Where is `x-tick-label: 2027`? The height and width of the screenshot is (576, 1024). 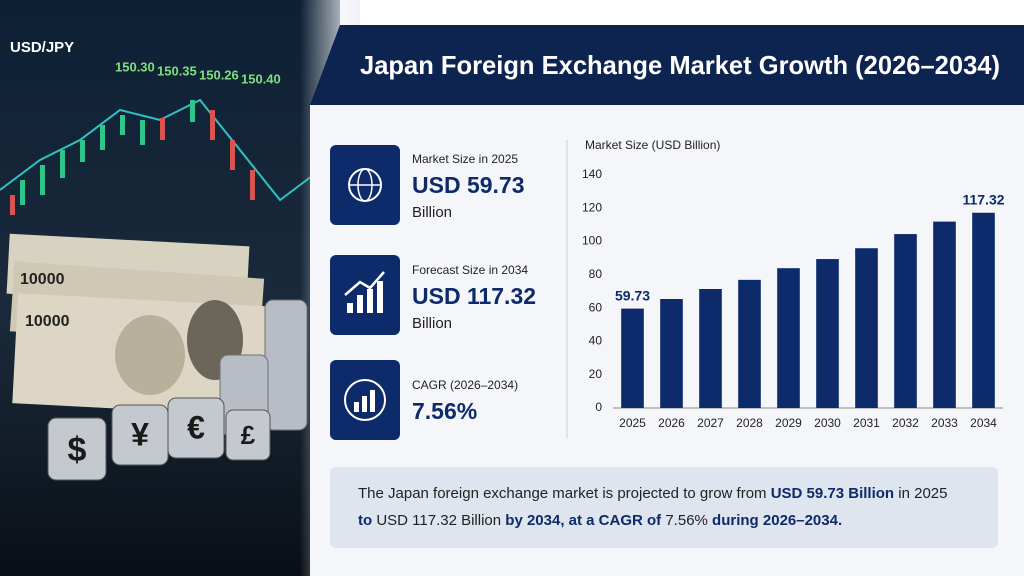
x-tick-label: 2027 is located at coordinates (710, 423).